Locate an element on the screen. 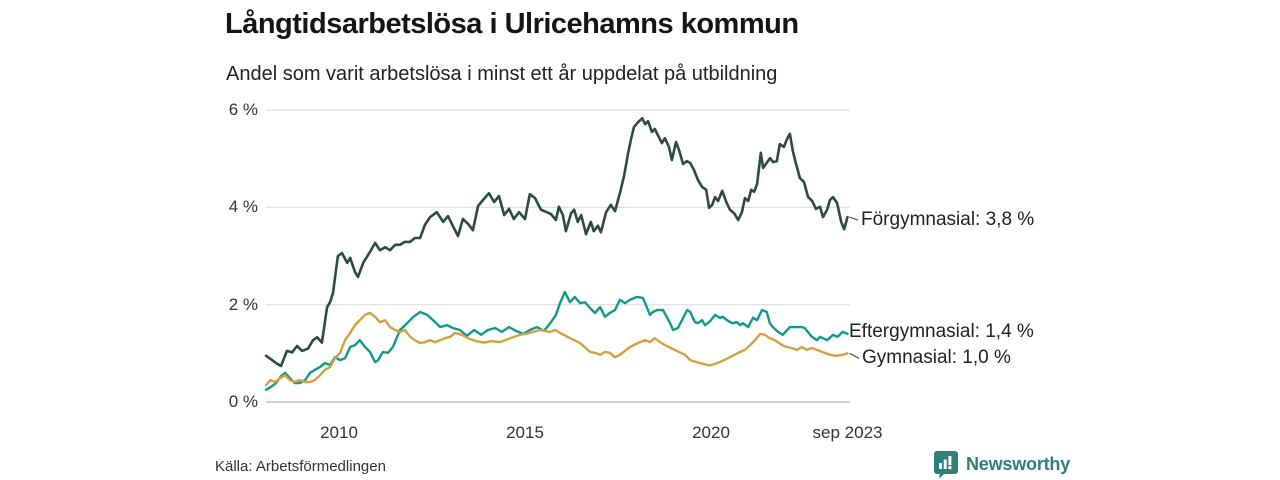 The width and height of the screenshot is (1280, 480). line-end-label-forgymnasial: Förgymnasial: 3,8 % is located at coordinates (948, 220).